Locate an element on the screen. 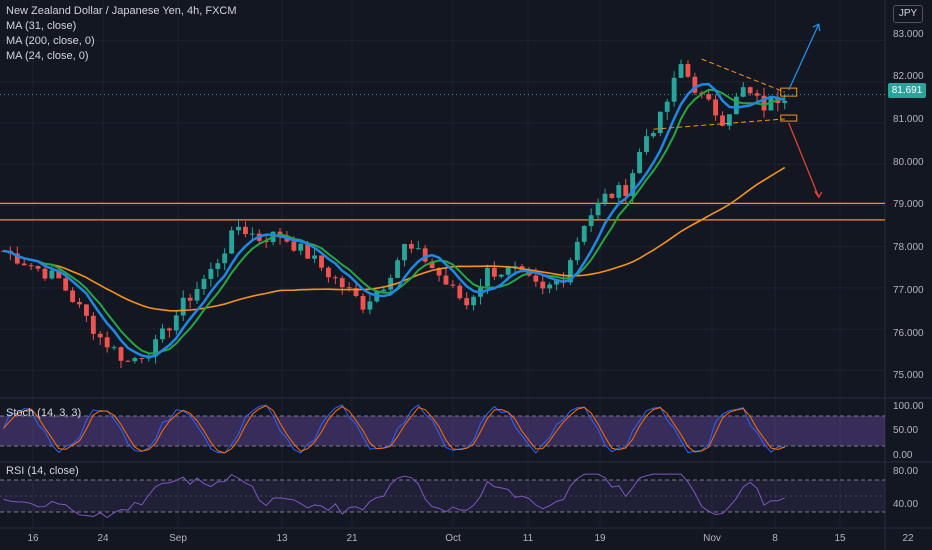 This screenshot has height=550, width=932. indicator-ma31-label: MA (31, close) is located at coordinates (41, 26).